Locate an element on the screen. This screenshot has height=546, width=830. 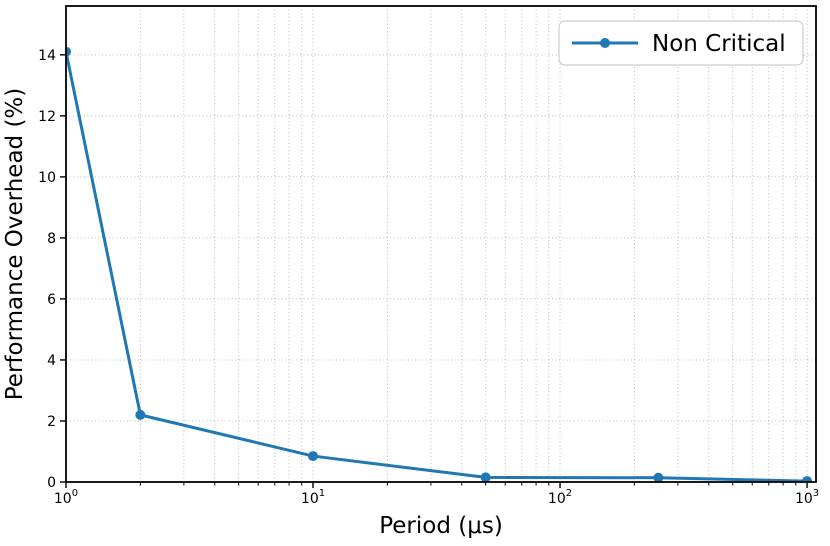
x-tick-label: 10³ is located at coordinates (807, 497).